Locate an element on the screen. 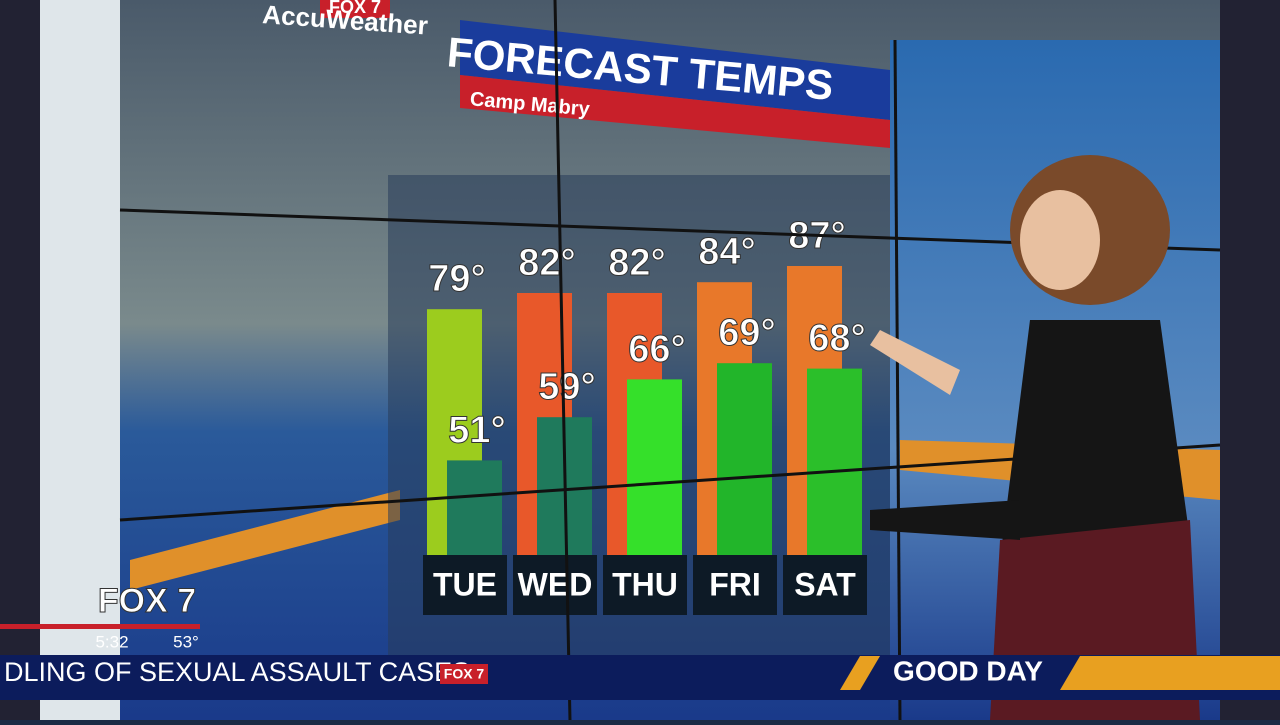 Image resolution: width=1280 pixels, height=725 pixels. value-label: 79° is located at coordinates (456, 279).